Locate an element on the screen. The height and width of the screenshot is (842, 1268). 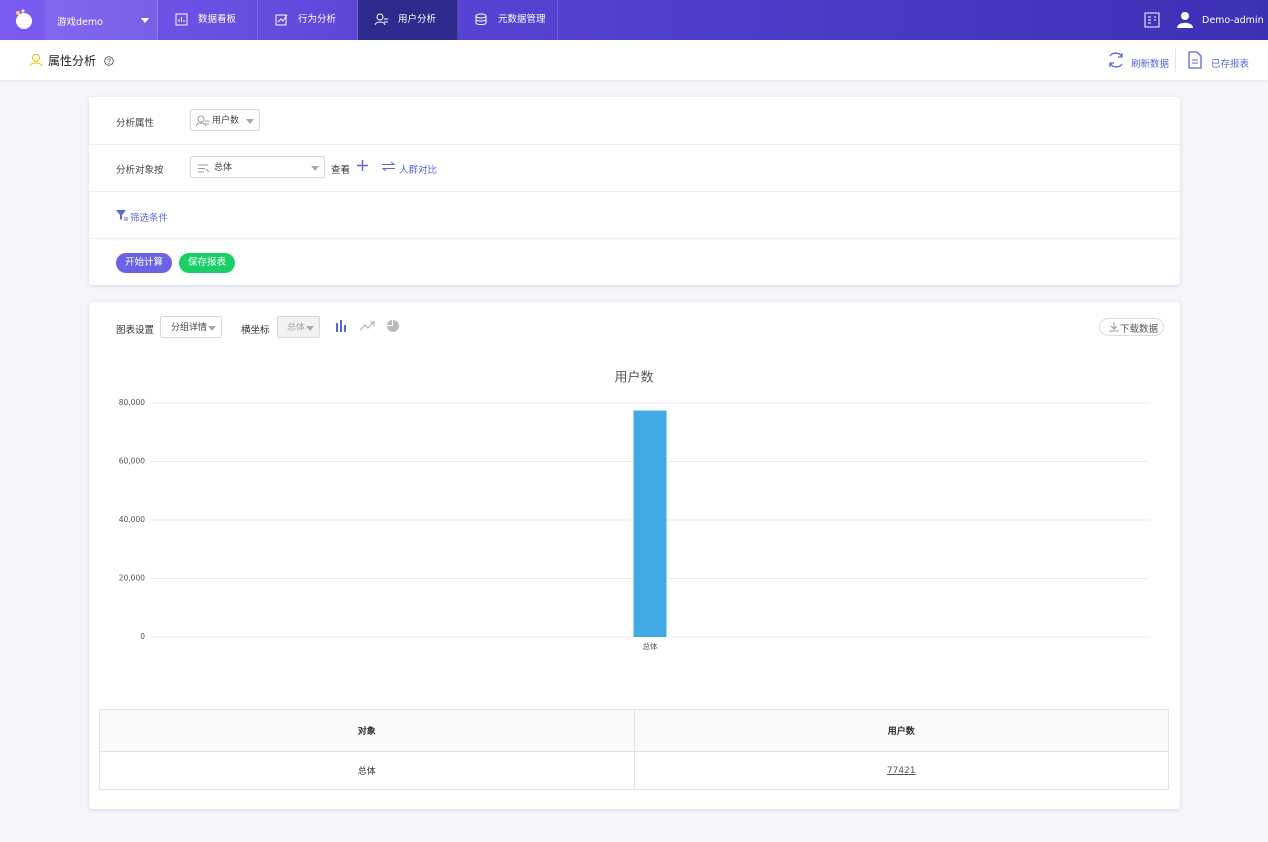
y-tick-label: 0 is located at coordinates (142, 636).